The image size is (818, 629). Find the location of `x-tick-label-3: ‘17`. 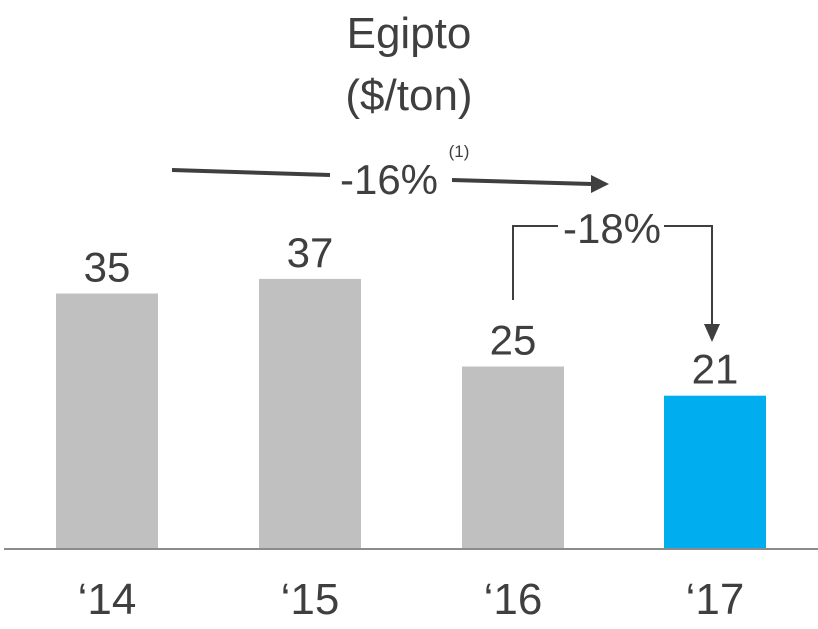

x-tick-label-3: ‘17 is located at coordinates (715, 599).